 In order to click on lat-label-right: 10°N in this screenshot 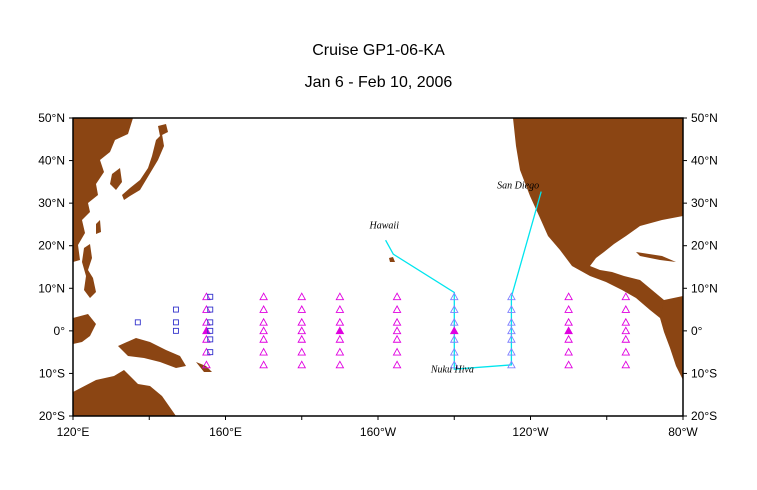, I will do `click(704, 288)`.